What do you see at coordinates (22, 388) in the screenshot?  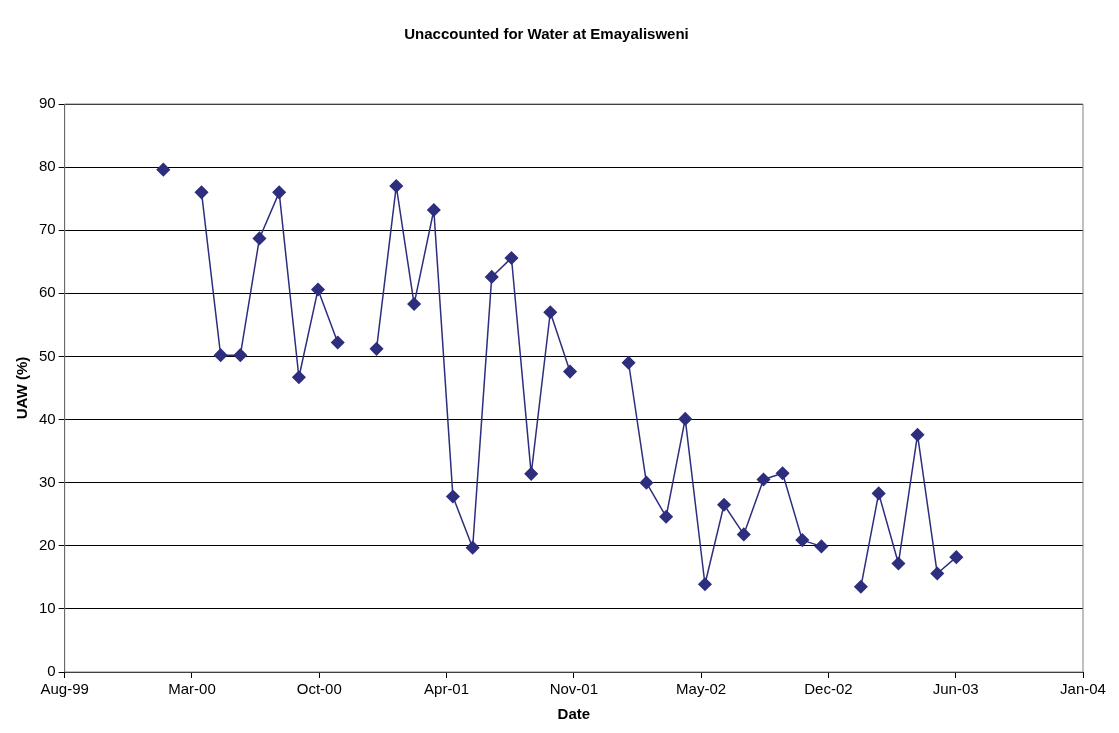 I see `y-axis-title: UAW (%)` at bounding box center [22, 388].